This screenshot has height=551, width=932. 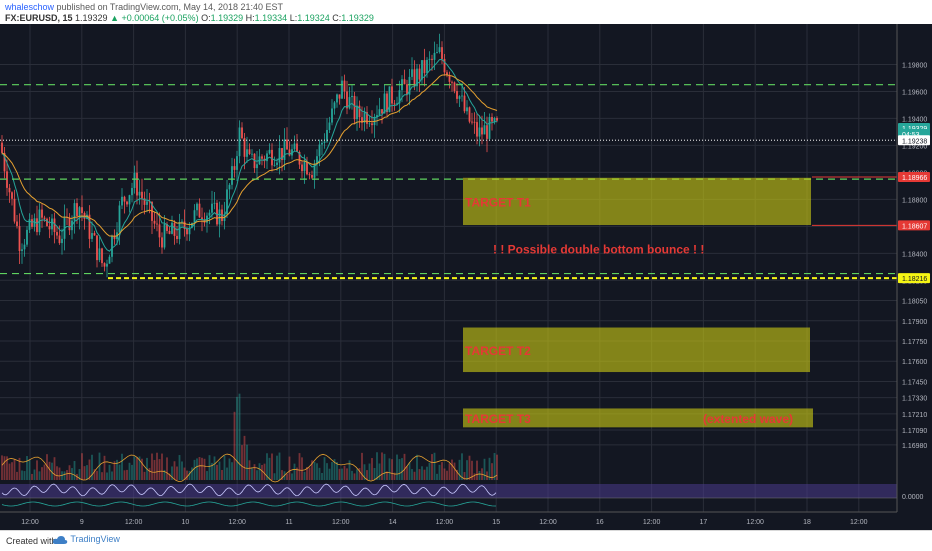 What do you see at coordinates (638, 418) in the screenshot?
I see `target-zone` at bounding box center [638, 418].